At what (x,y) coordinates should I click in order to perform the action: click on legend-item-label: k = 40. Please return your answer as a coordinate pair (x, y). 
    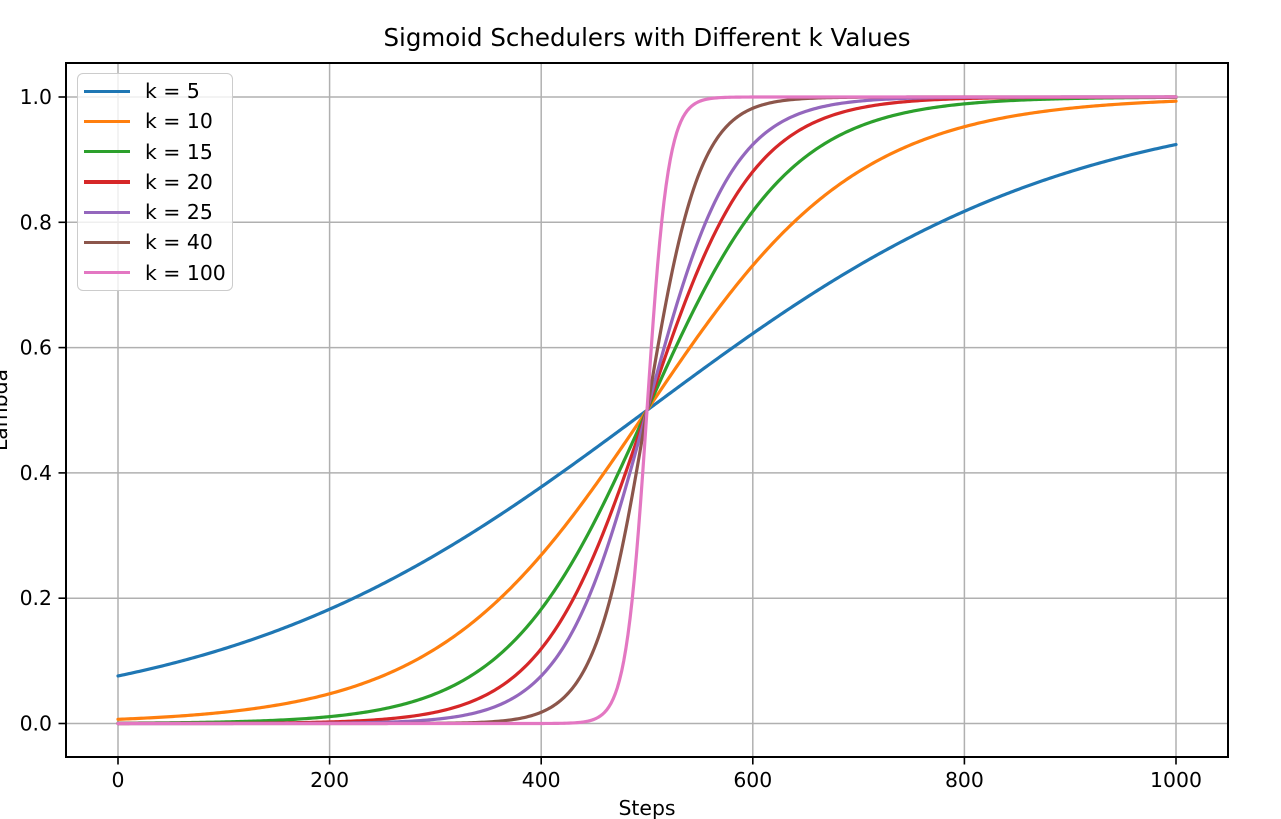
    Looking at the image, I should click on (179, 242).